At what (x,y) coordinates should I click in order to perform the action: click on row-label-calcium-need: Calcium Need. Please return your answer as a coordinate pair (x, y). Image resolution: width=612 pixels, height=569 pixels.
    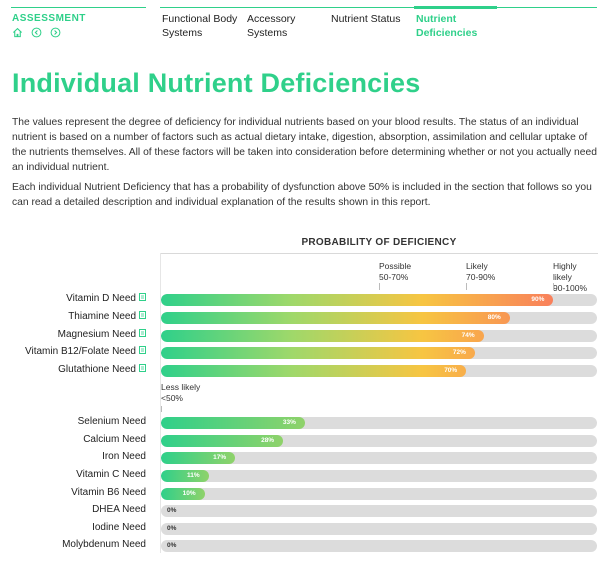
    Looking at the image, I should click on (114, 439).